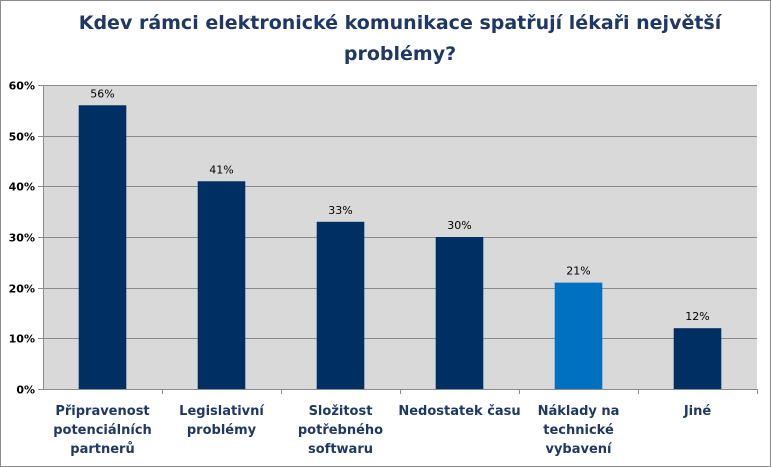  I want to click on category-label-line: Náklady na, so click(579, 411).